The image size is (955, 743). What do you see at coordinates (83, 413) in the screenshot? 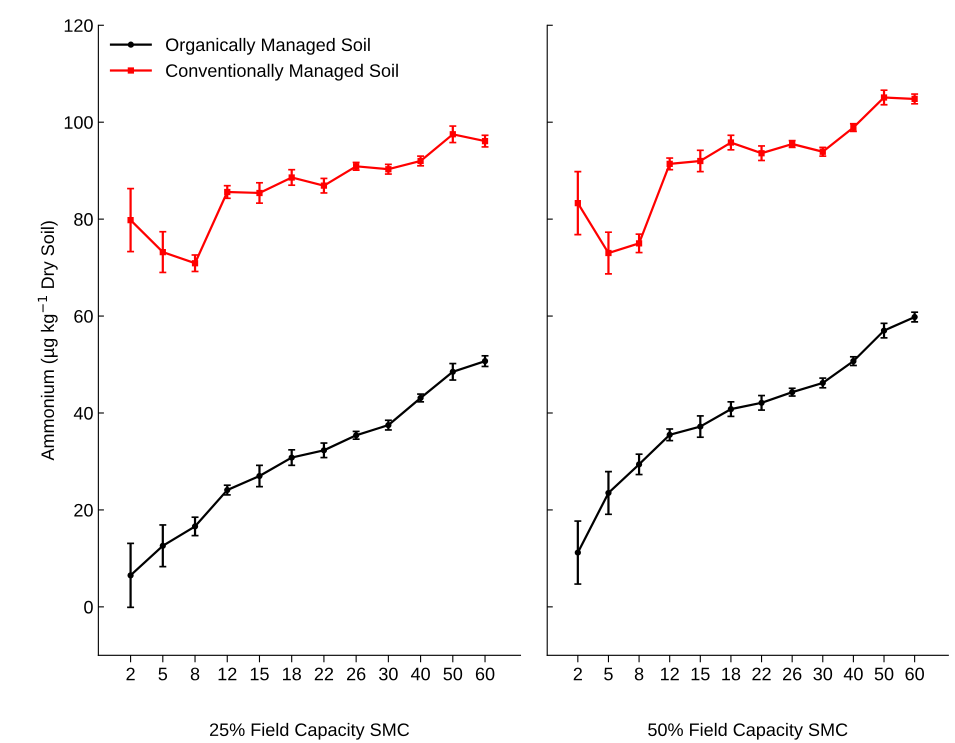
I see `y-tick-label: 40` at bounding box center [83, 413].